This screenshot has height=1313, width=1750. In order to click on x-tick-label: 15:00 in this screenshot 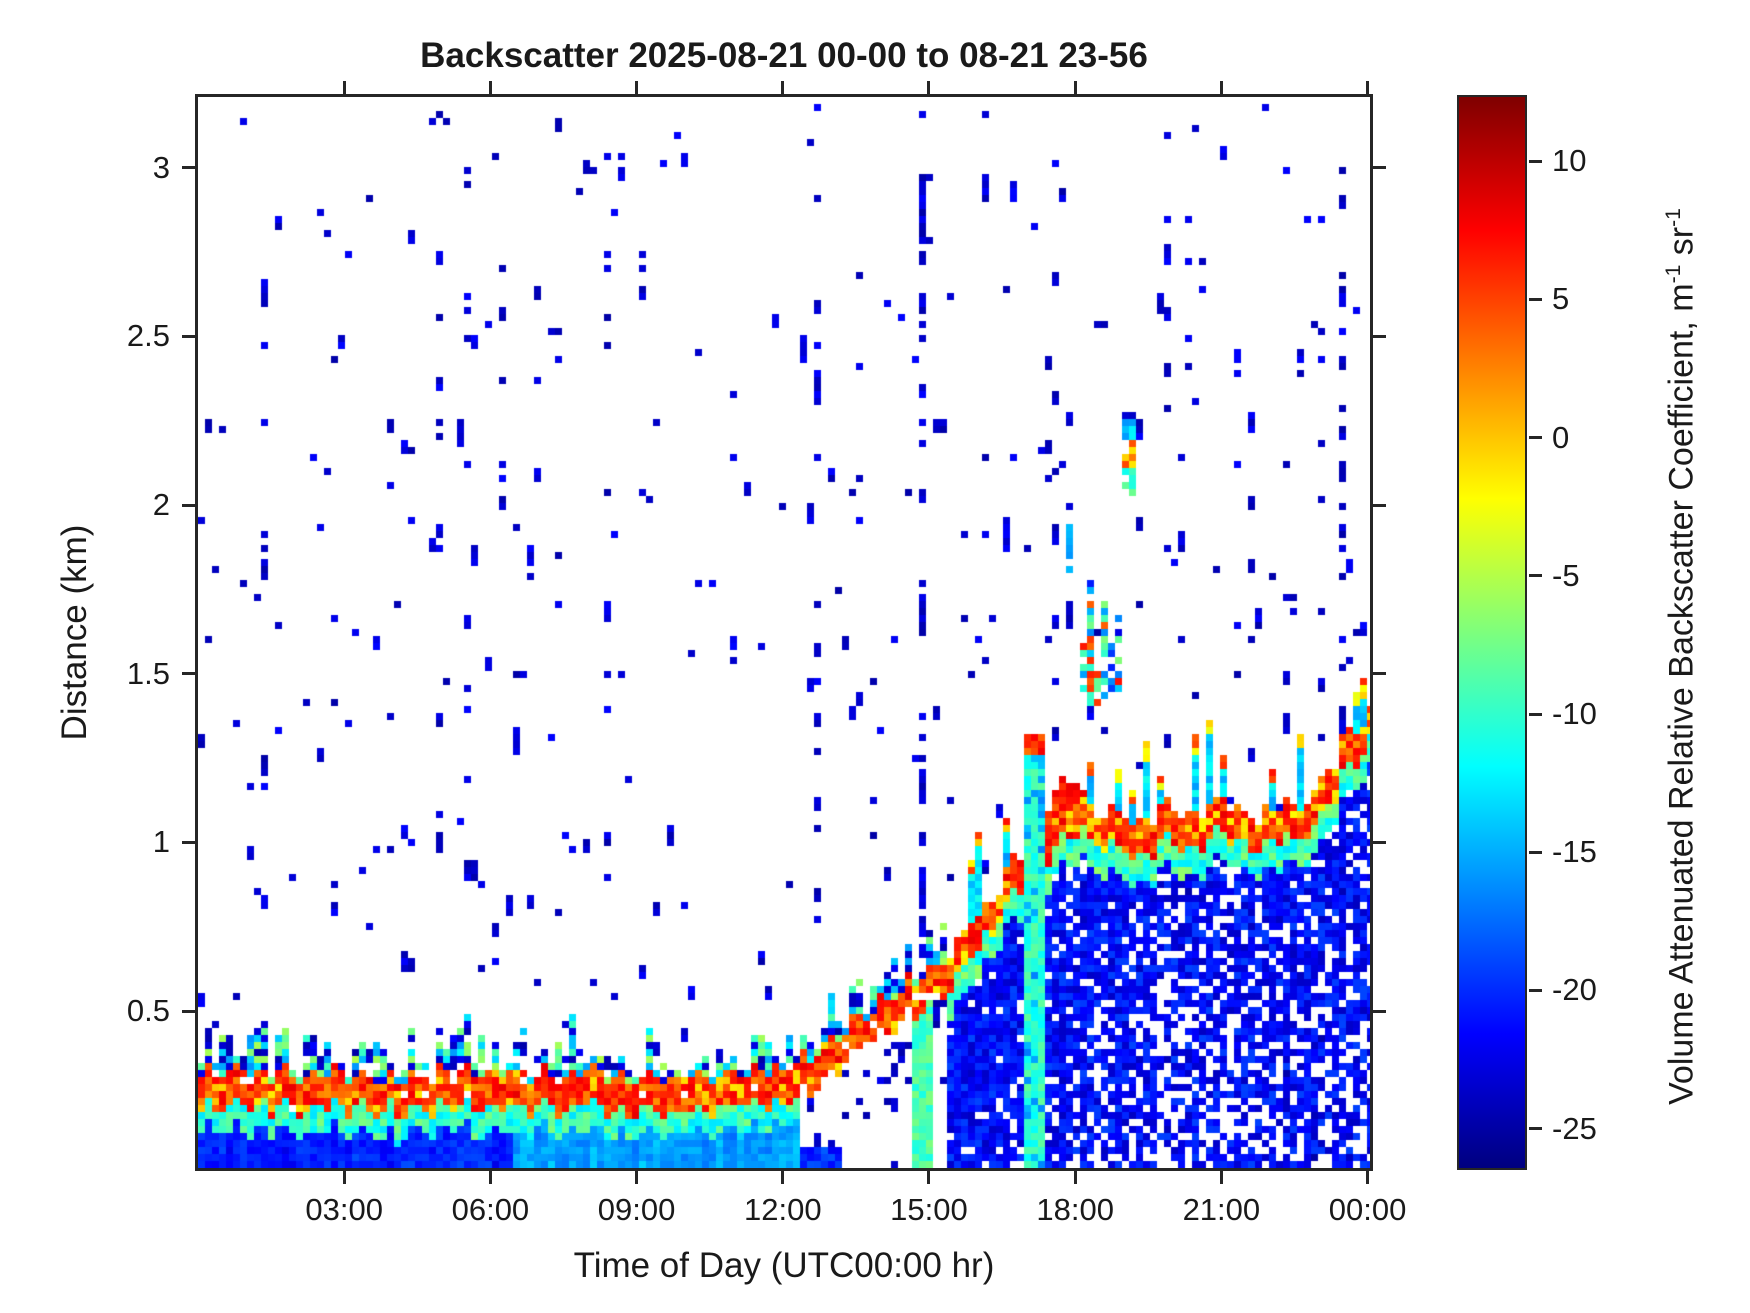, I will do `click(929, 1209)`.